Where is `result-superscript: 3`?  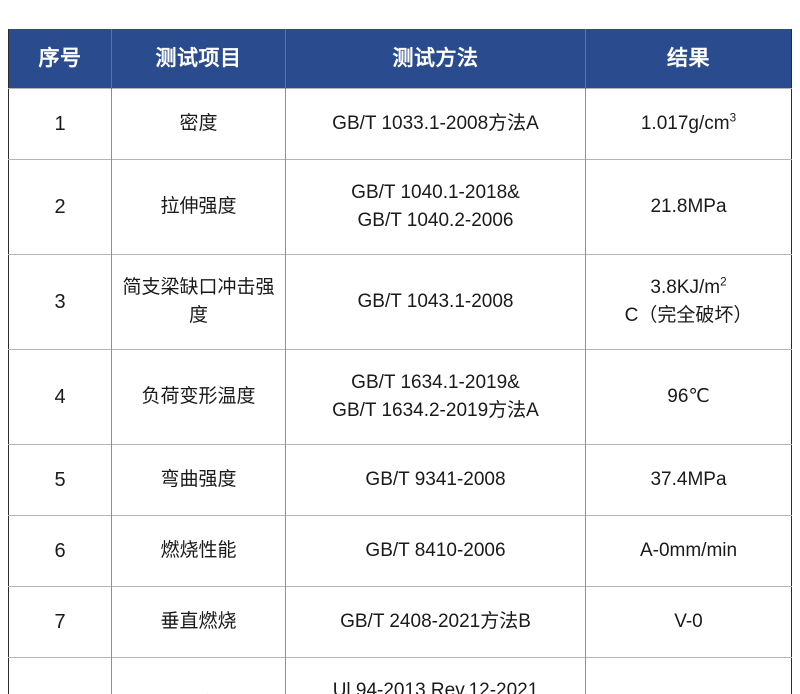
result-superscript: 3 is located at coordinates (733, 118).